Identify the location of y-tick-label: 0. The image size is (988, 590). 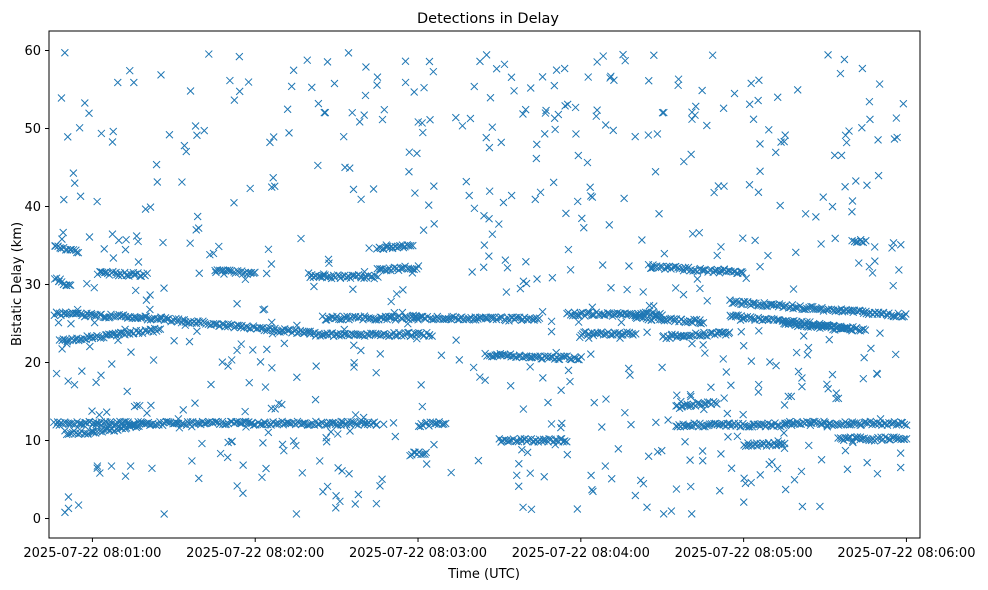
(37, 519).